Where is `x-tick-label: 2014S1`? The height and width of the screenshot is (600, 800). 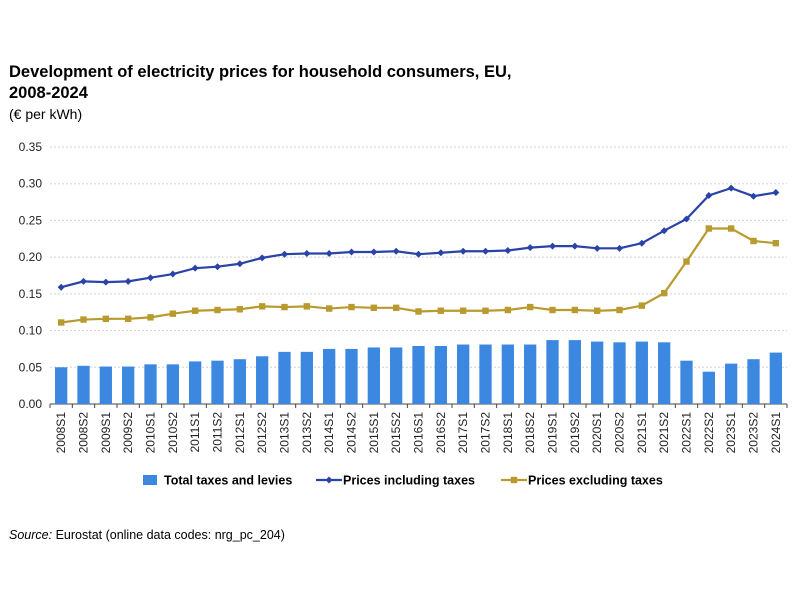 x-tick-label: 2014S1 is located at coordinates (329, 433).